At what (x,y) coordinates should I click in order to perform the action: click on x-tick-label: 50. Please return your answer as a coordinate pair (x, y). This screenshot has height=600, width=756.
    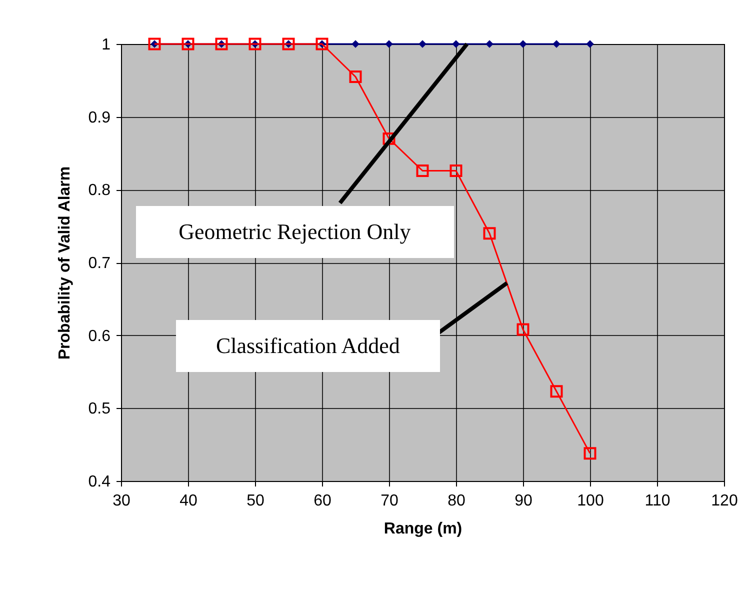
    Looking at the image, I should click on (255, 501).